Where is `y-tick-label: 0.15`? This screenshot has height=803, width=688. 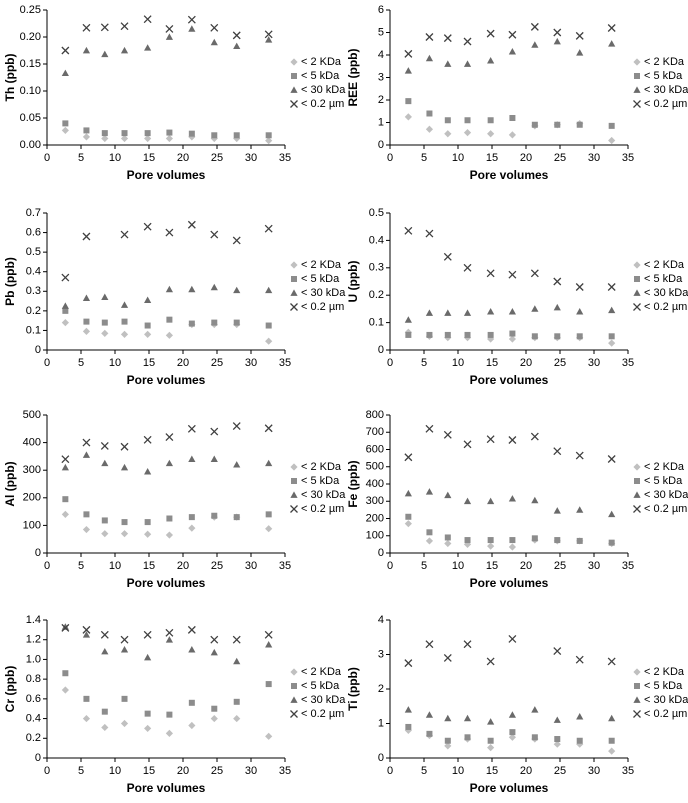
y-tick-label: 0.15 is located at coordinates (30, 64).